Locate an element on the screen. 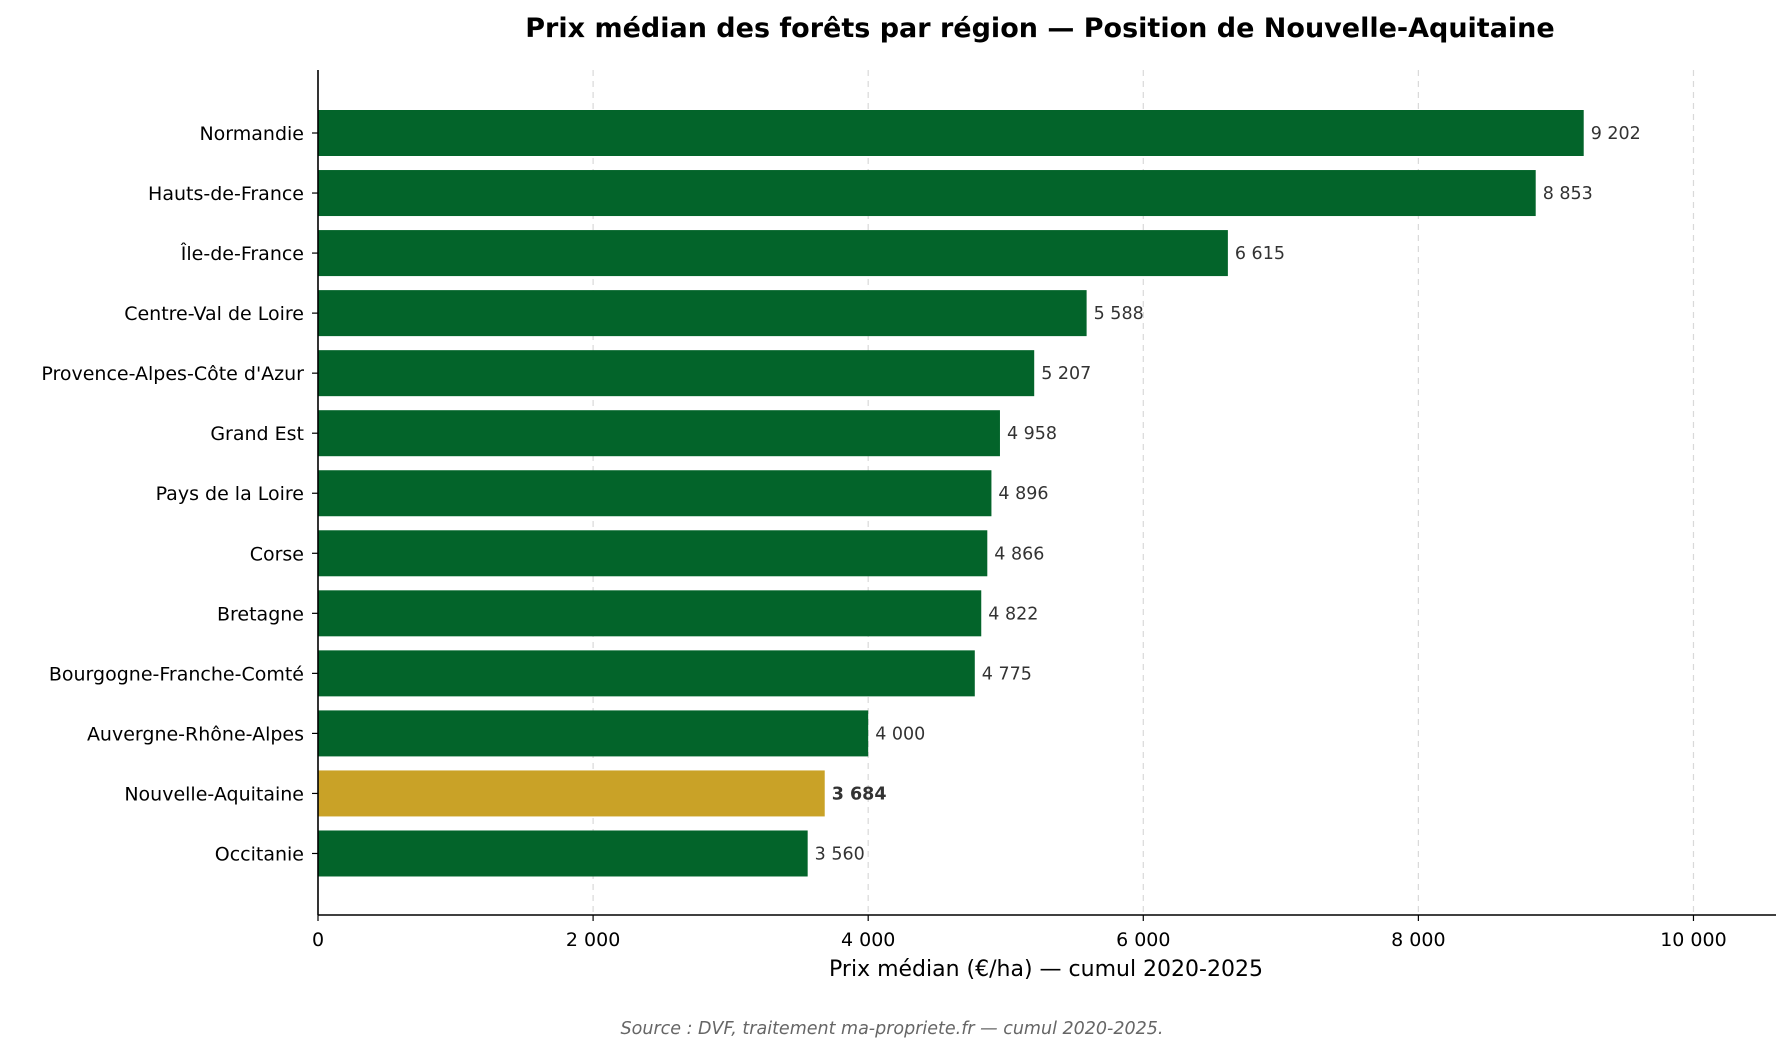 The image size is (1785, 1055). value-label: 5 207 is located at coordinates (1066, 374).